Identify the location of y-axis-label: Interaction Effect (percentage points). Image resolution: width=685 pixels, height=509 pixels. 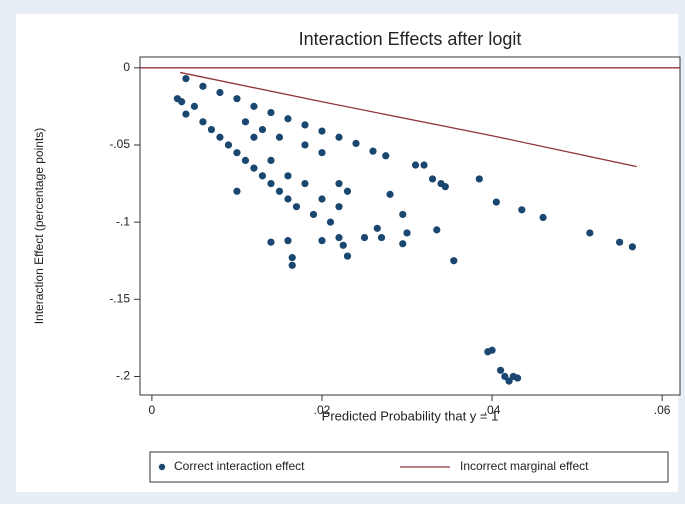
(39, 226).